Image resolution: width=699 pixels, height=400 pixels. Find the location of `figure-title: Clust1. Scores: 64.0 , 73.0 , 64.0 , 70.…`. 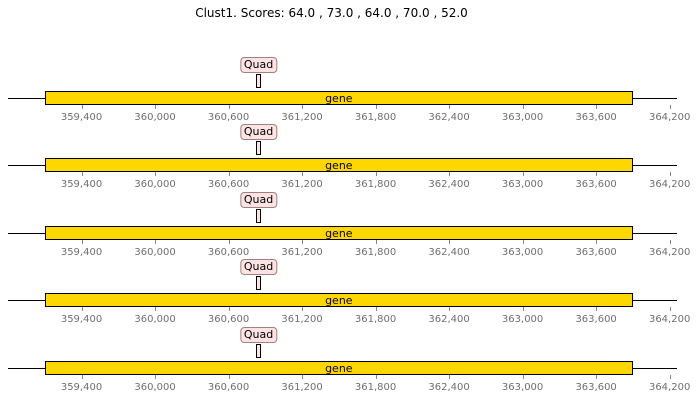

figure-title: Clust1. Scores: 64.0 , 73.0 , 64.0 , 70.… is located at coordinates (331, 13).